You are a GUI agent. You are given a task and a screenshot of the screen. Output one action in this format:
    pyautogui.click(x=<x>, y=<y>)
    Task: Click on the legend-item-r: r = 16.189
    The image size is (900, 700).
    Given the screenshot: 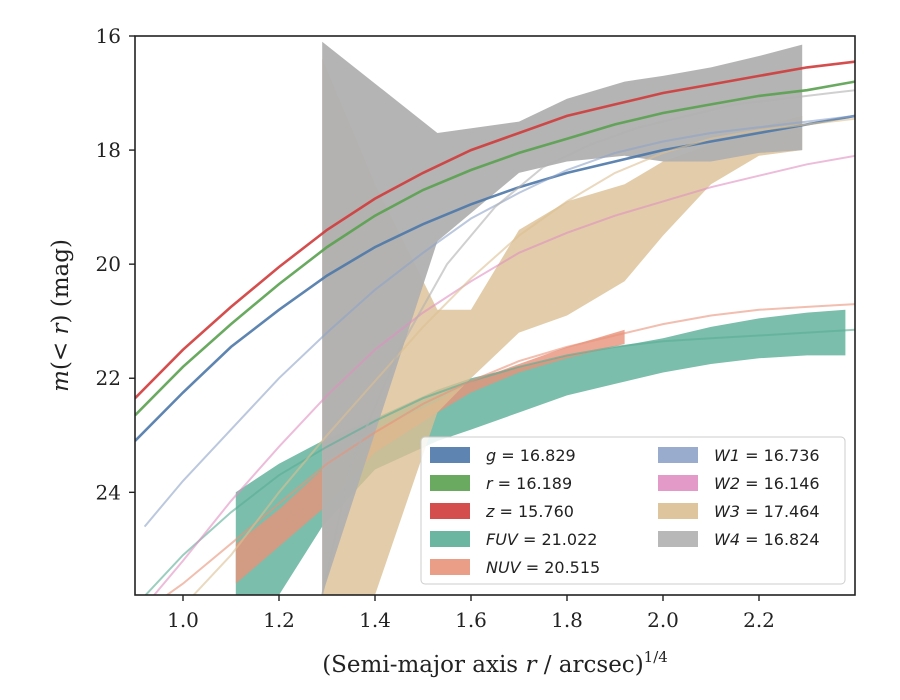 What is the action you would take?
    pyautogui.click(x=501, y=483)
    